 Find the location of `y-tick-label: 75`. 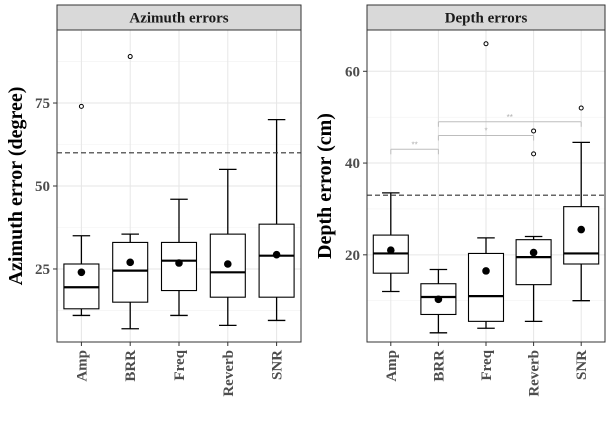

y-tick-label: 75 is located at coordinates (42, 104).